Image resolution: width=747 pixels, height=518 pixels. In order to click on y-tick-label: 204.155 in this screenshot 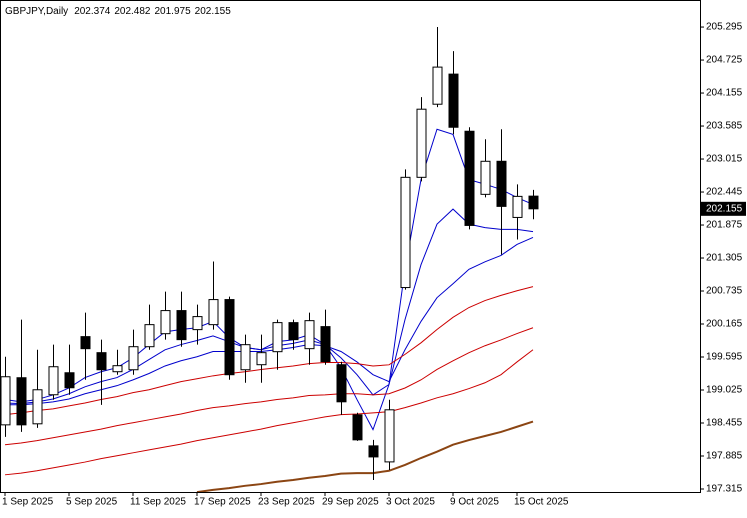, I will do `click(724, 93)`.